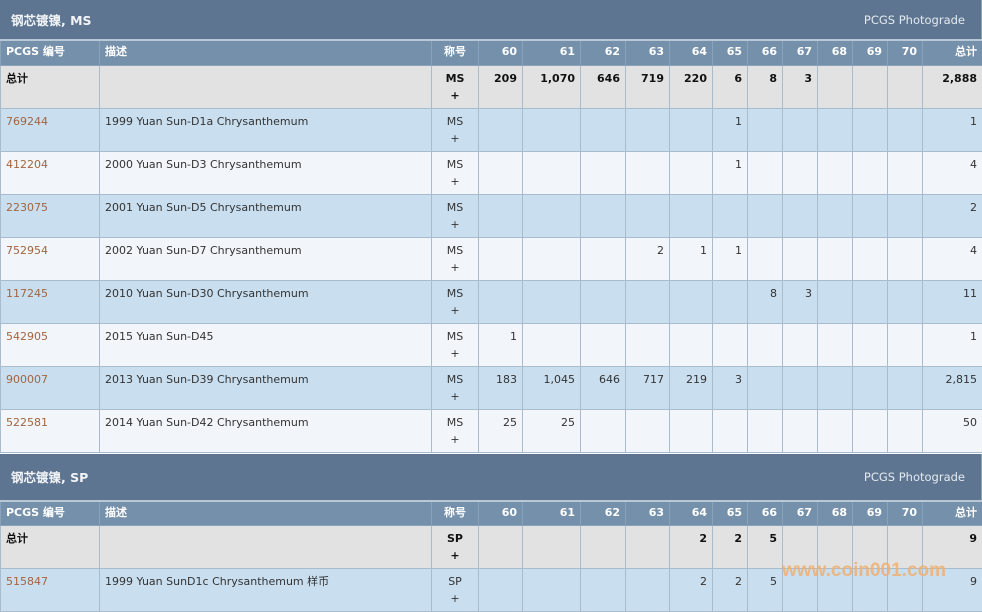  I want to click on grade-count: 8, so click(765, 301).